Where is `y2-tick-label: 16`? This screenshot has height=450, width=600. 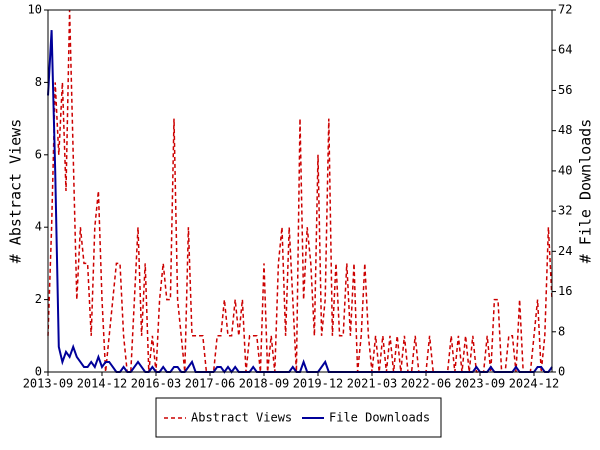 y2-tick-label: 16 is located at coordinates (565, 291).